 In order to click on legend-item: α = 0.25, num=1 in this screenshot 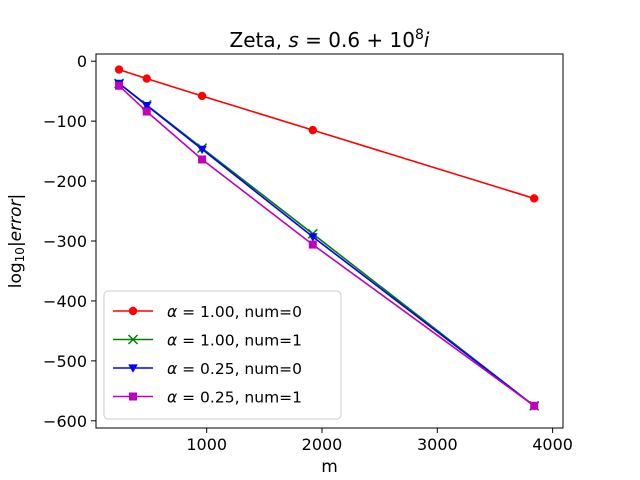, I will do `click(207, 398)`.